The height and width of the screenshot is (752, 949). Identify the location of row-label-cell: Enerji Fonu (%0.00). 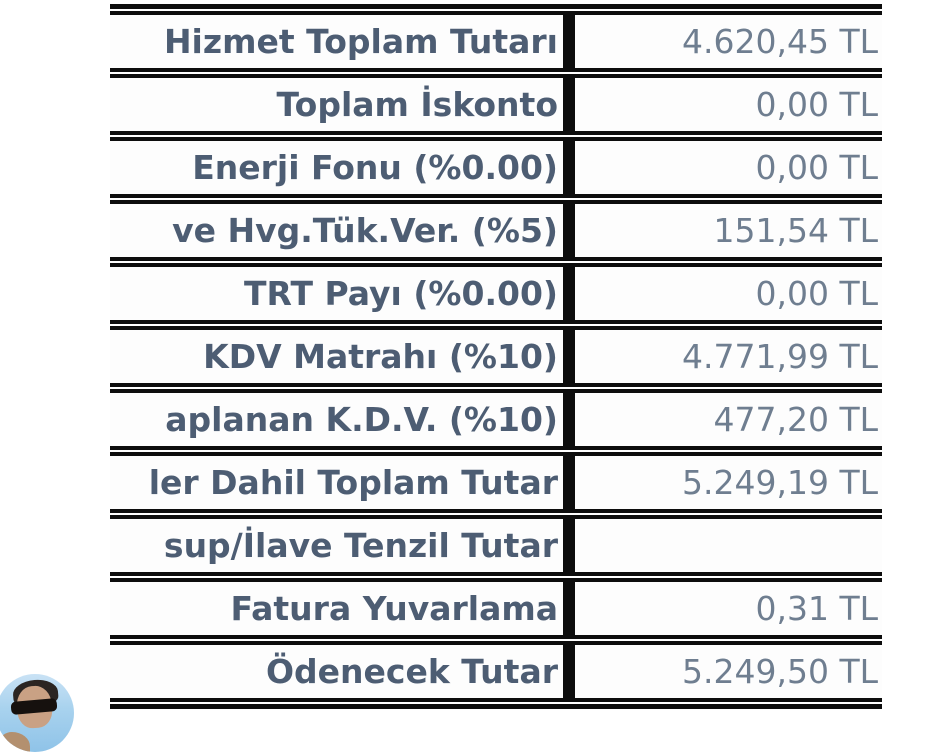
(339, 167).